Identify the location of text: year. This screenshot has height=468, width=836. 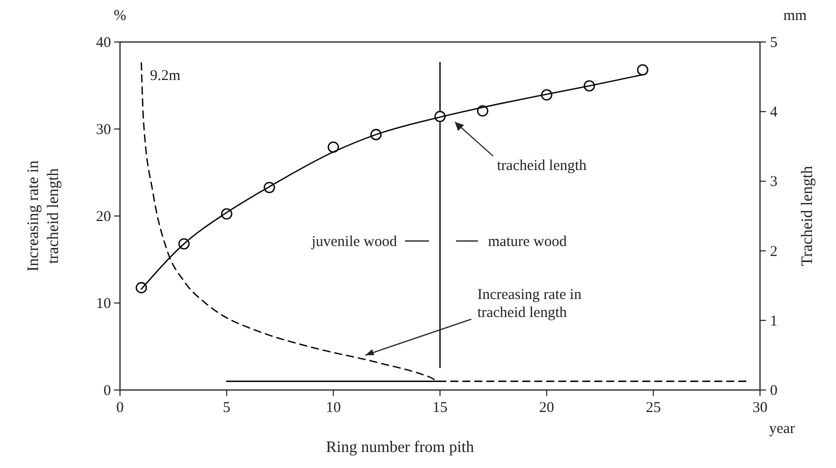
(782, 429).